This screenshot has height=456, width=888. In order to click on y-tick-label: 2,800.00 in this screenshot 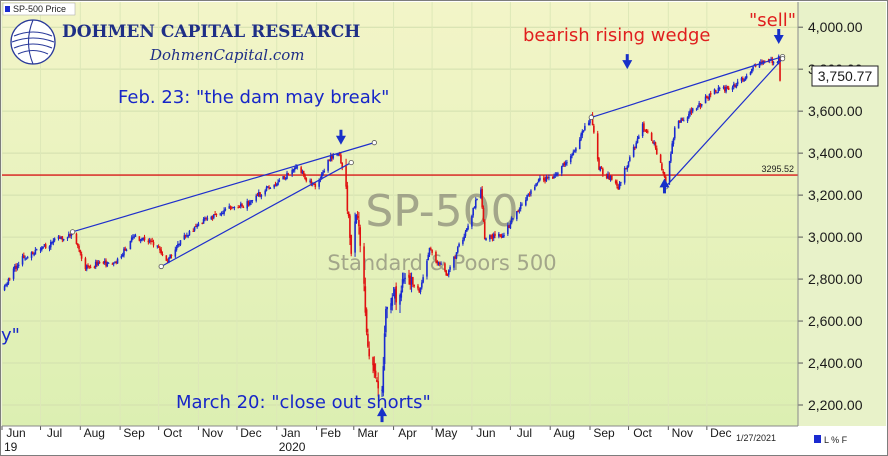, I will do `click(835, 279)`.